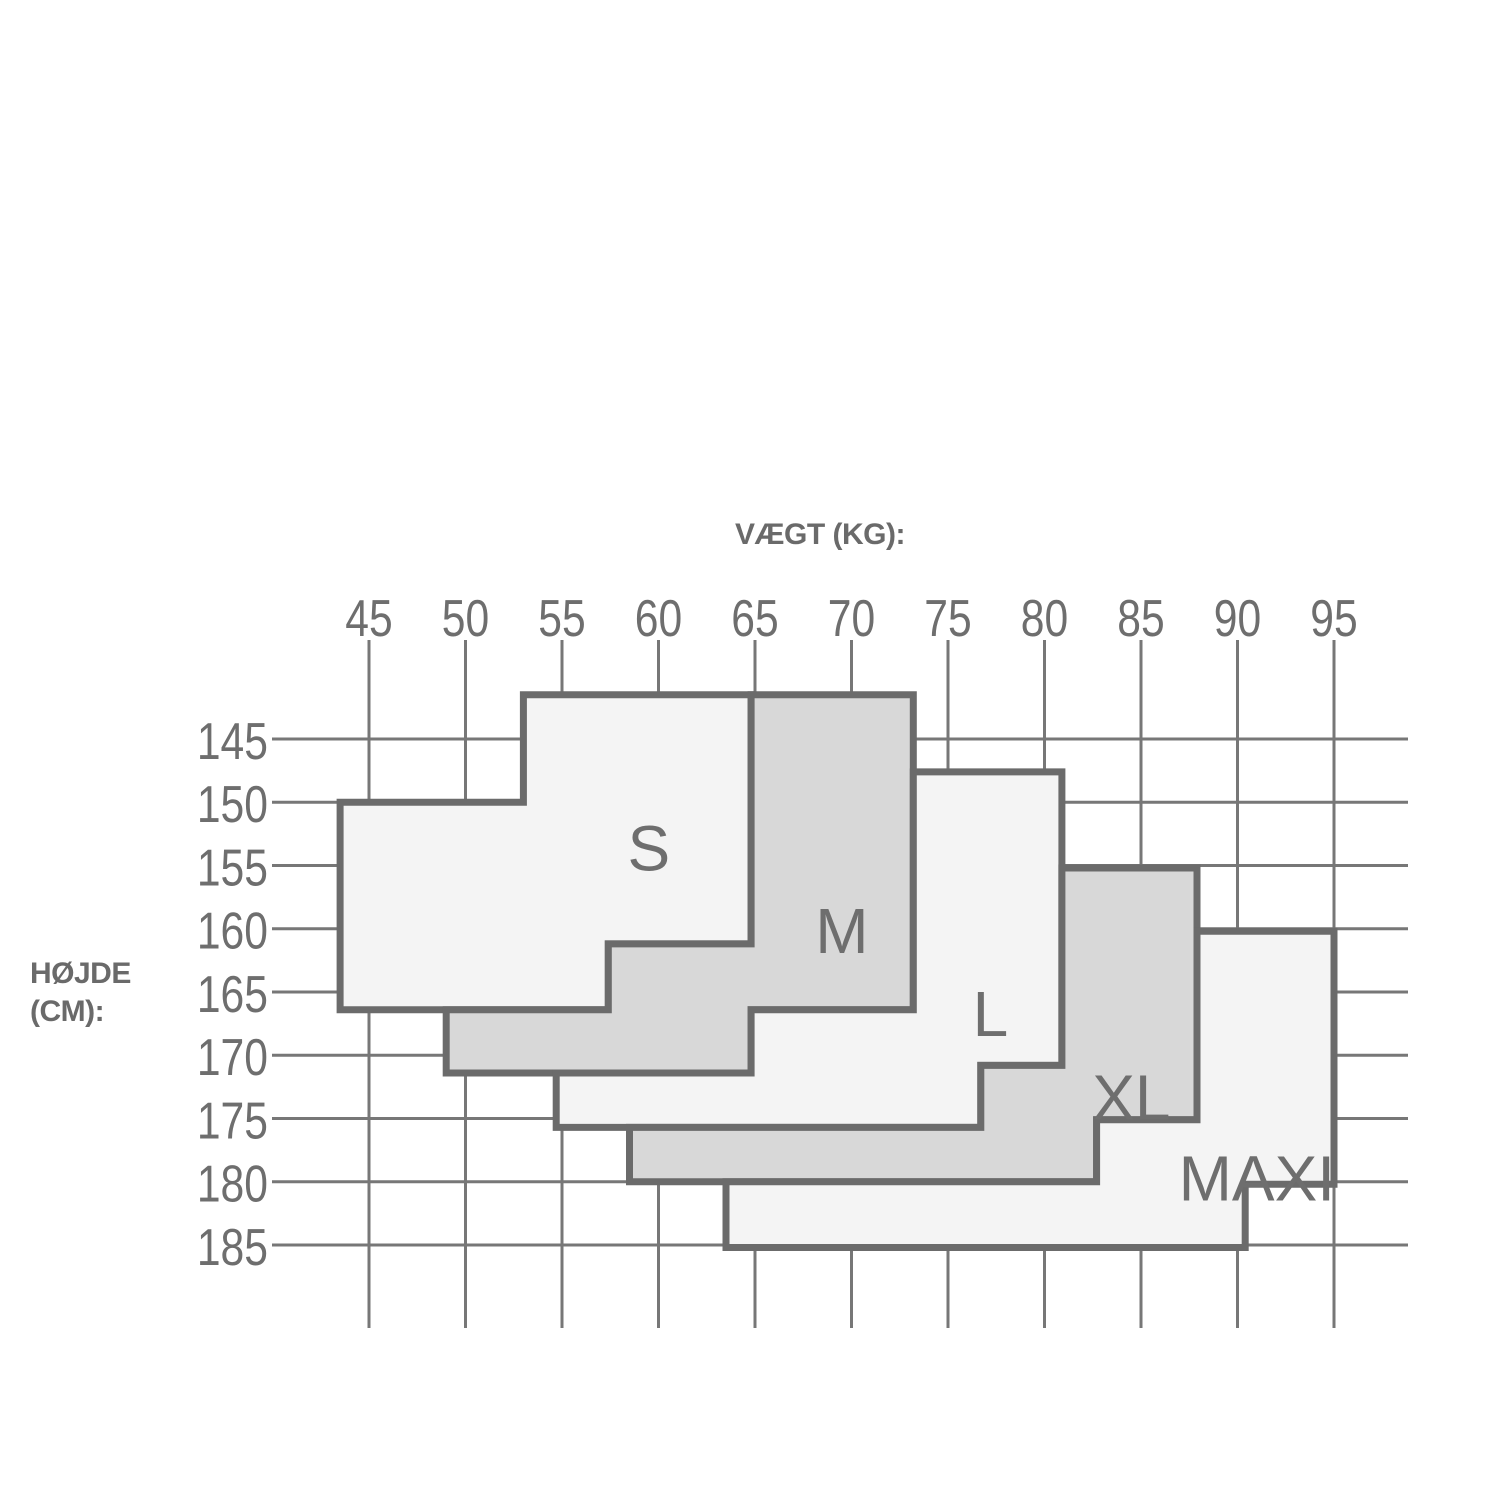  I want to click on y-tick-label: 180, so click(232, 1185).